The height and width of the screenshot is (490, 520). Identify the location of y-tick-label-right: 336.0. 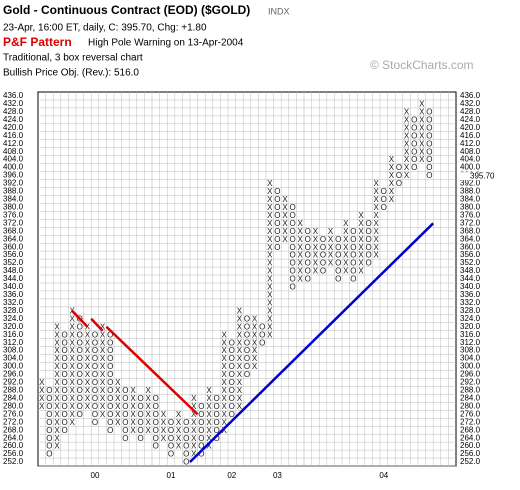
(470, 294).